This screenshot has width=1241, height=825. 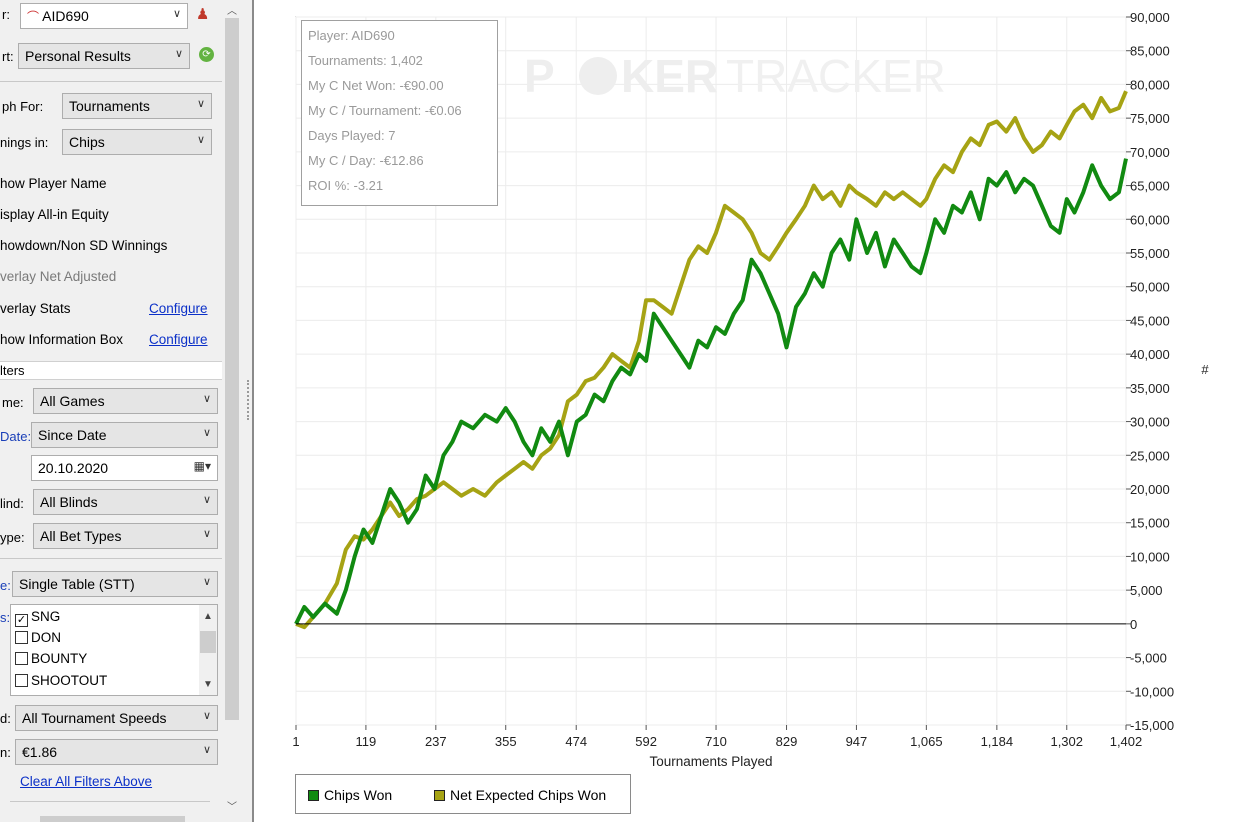 I want to click on graph-for-select: Tournaments ∨, so click(x=137, y=106).